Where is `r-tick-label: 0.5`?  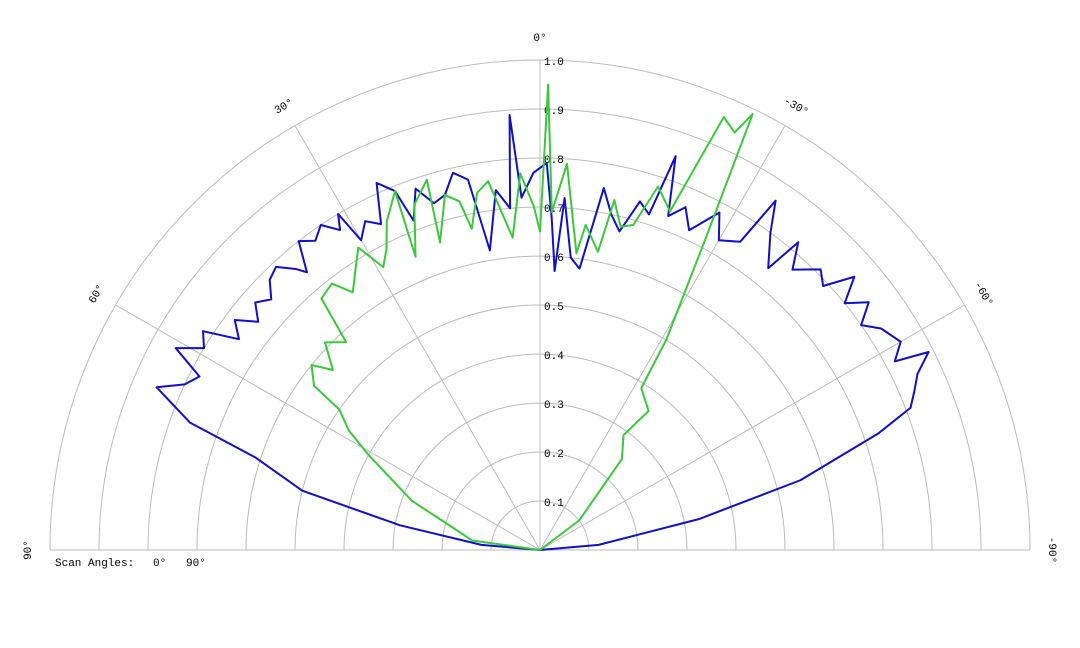 r-tick-label: 0.5 is located at coordinates (554, 308).